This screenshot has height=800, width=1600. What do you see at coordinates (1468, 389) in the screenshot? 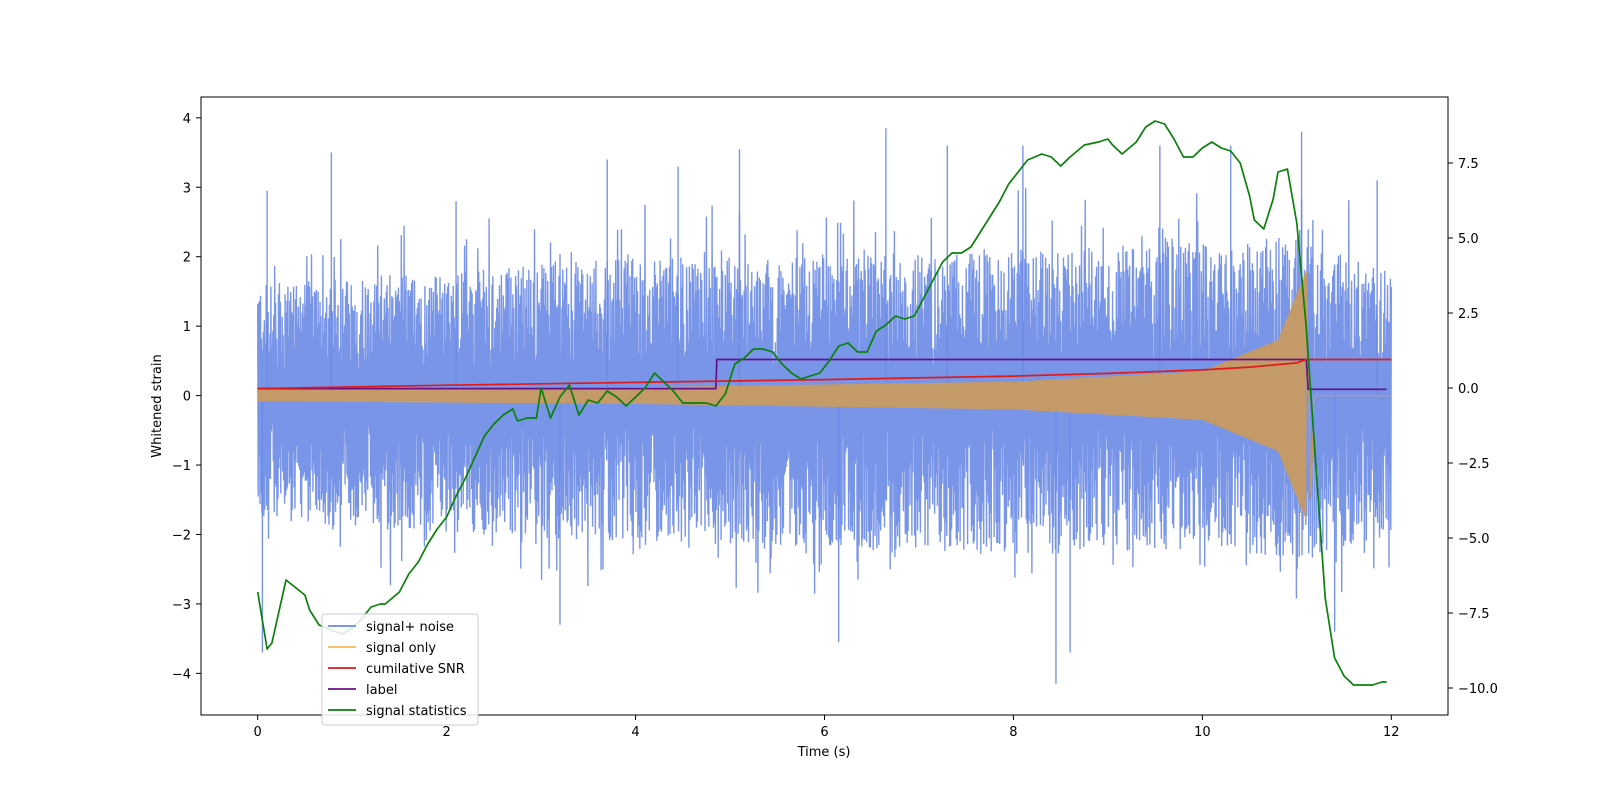
I see `y2-tick-label: 0.0` at bounding box center [1468, 389].